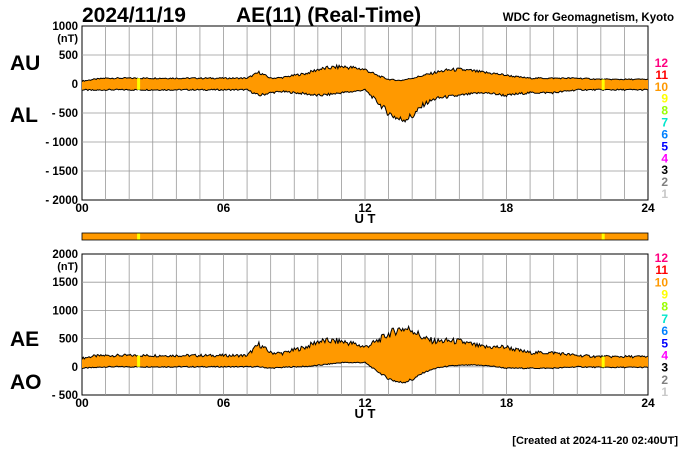  What do you see at coordinates (61, 201) in the screenshot?
I see `y-tick-label: - 2000` at bounding box center [61, 201].